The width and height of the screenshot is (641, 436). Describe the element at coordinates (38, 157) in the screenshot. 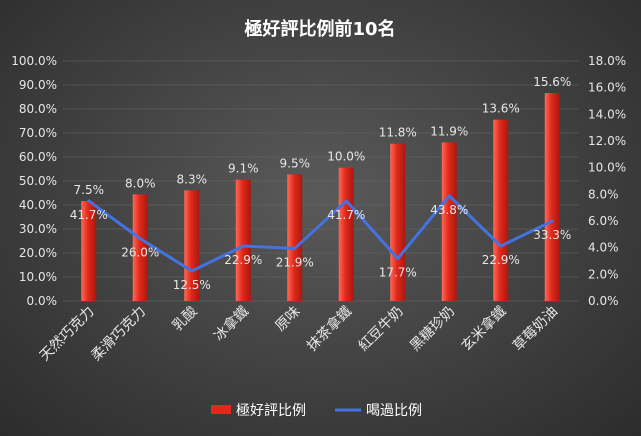

I see `left-tick-label: 60.0%` at that location.